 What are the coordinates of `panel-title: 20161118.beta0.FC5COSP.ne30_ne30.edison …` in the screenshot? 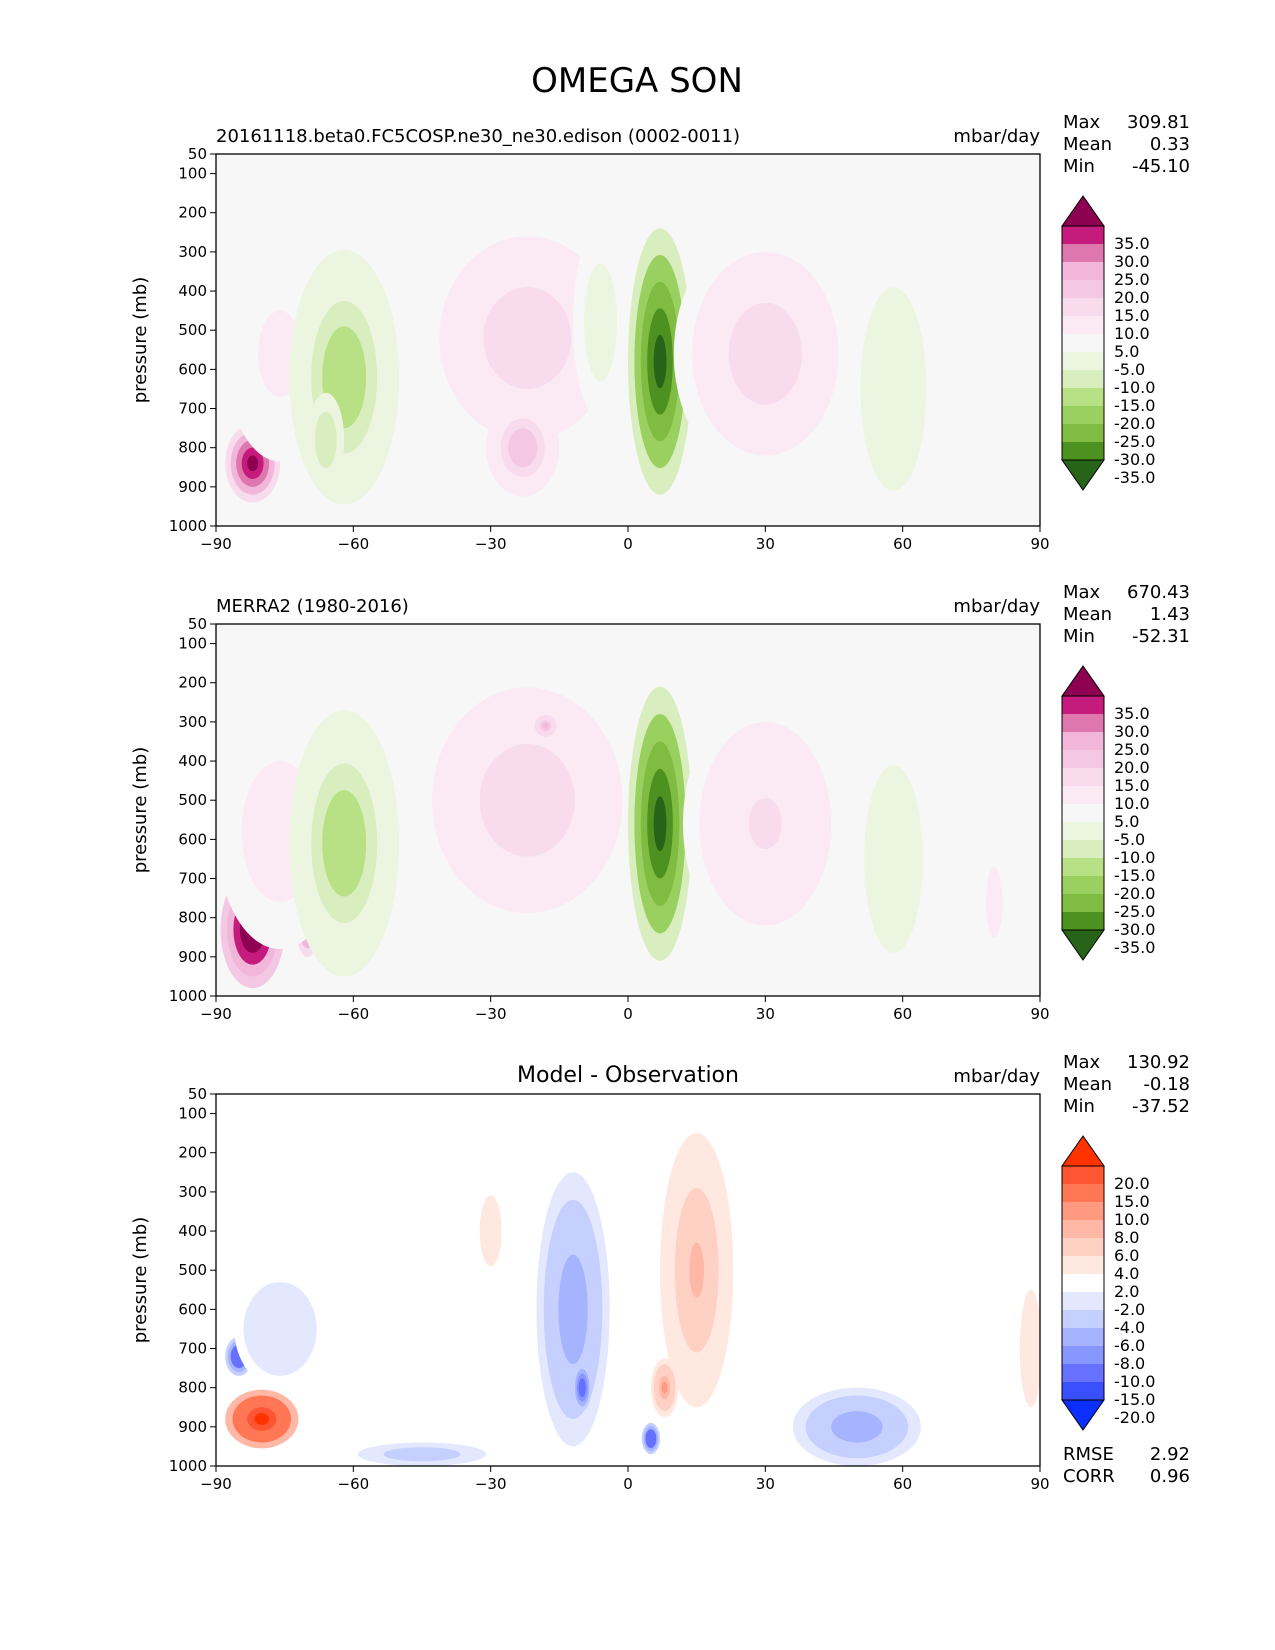 It's located at (478, 136).